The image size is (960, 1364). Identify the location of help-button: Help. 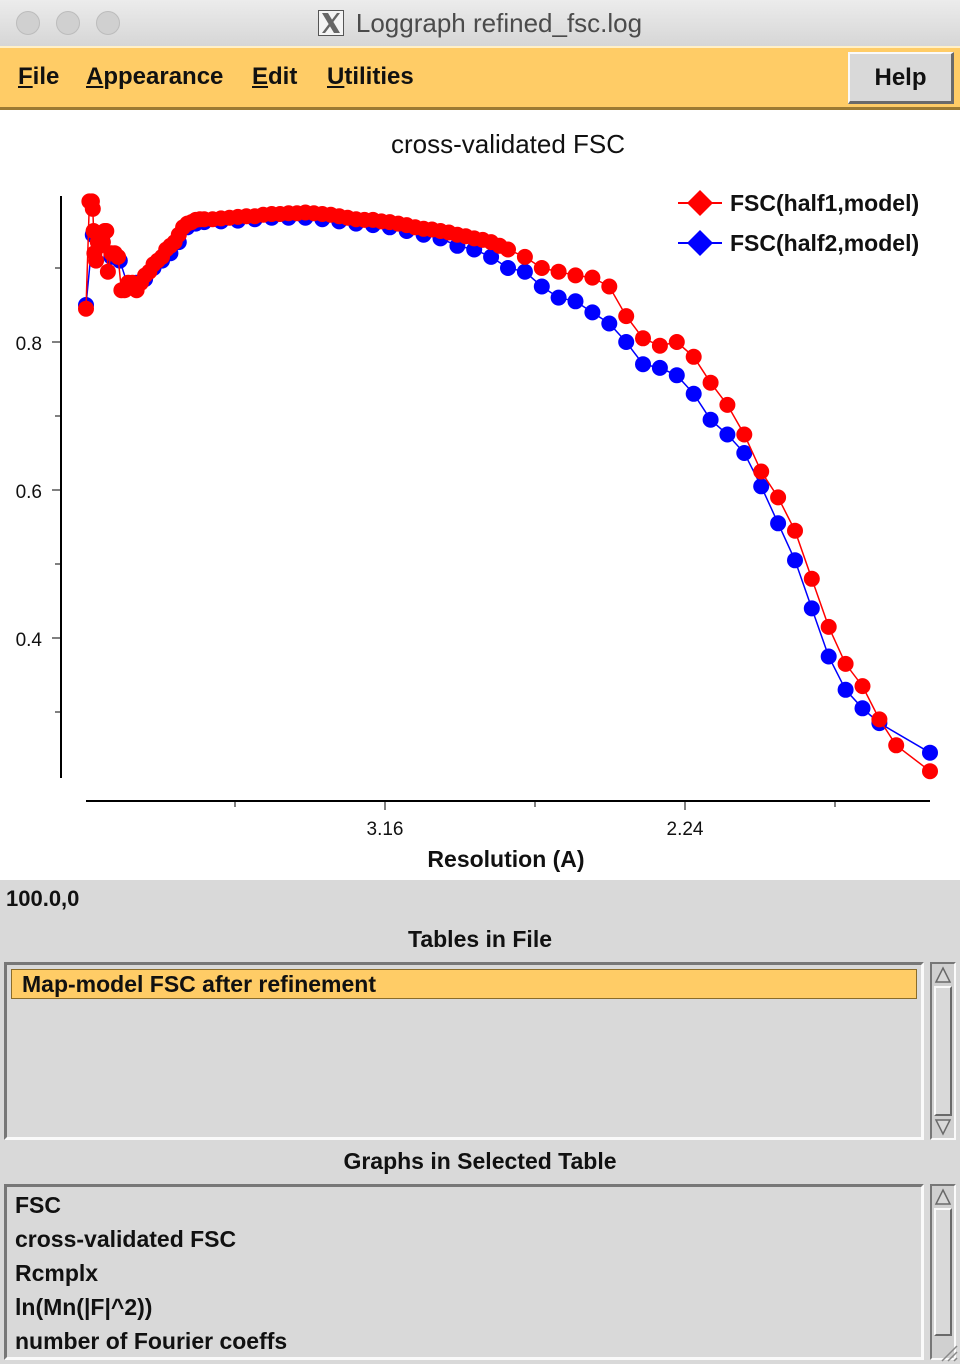
(901, 78).